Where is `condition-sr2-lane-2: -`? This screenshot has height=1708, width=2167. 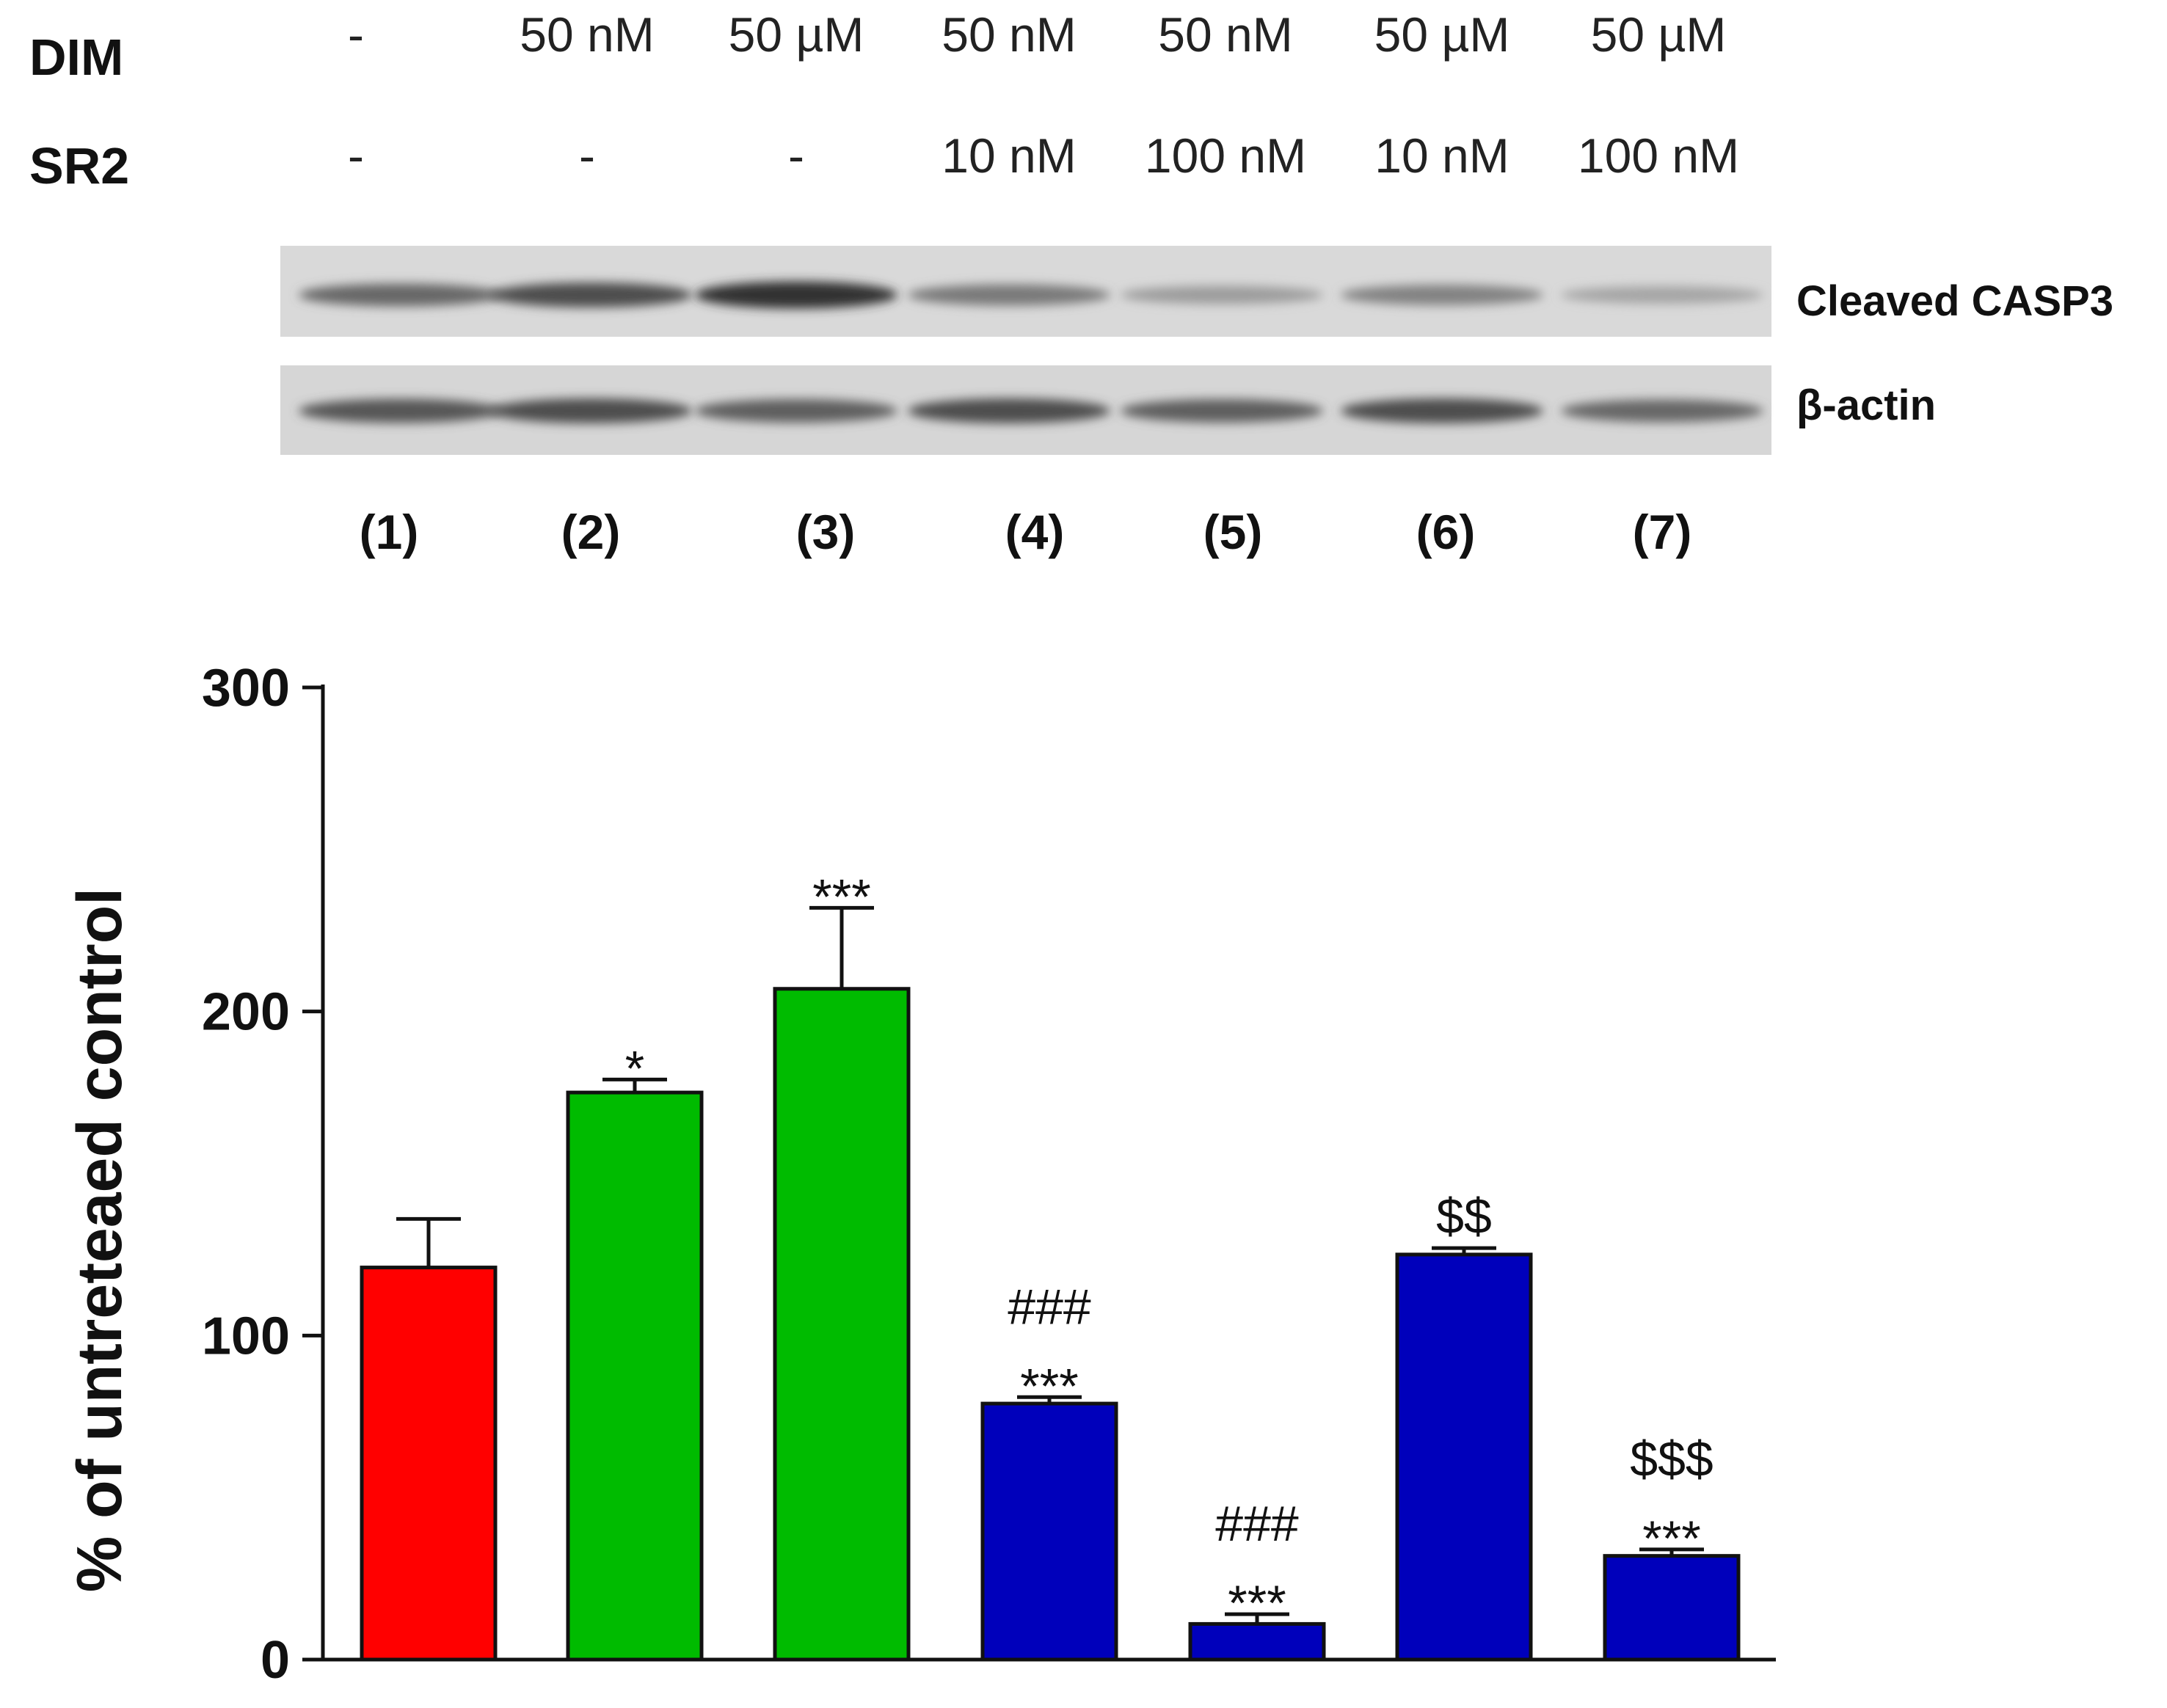 condition-sr2-lane-2: - is located at coordinates (587, 155).